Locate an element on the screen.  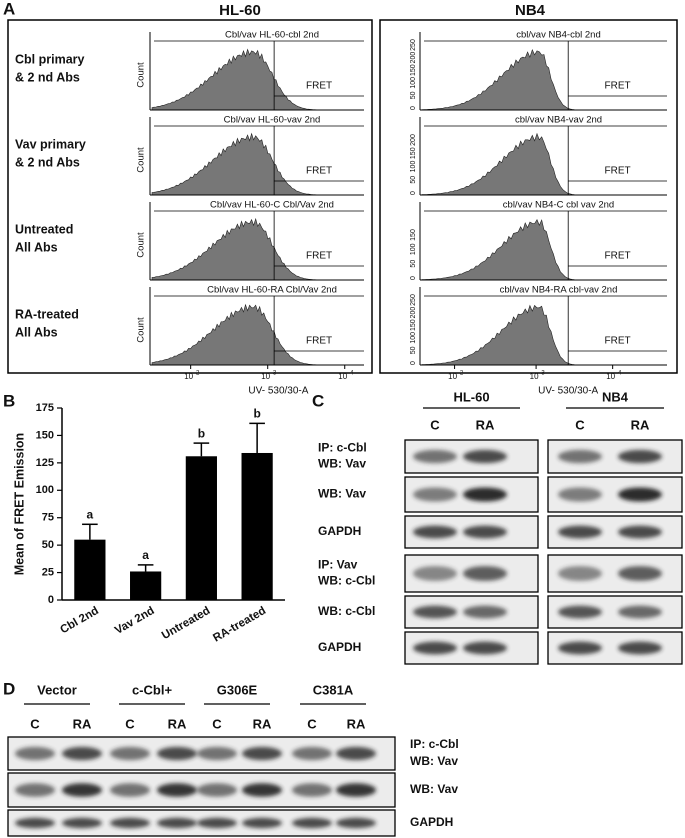
group-label: G306E is located at coordinates (237, 689).